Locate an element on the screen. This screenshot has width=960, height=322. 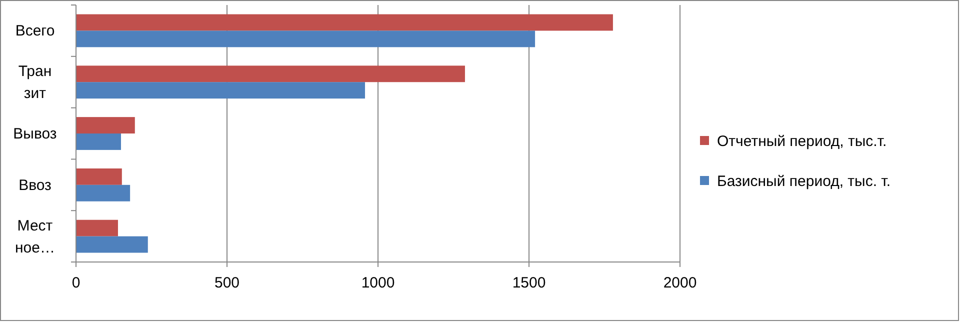
y-tick-label: Транзит is located at coordinates (35, 82).